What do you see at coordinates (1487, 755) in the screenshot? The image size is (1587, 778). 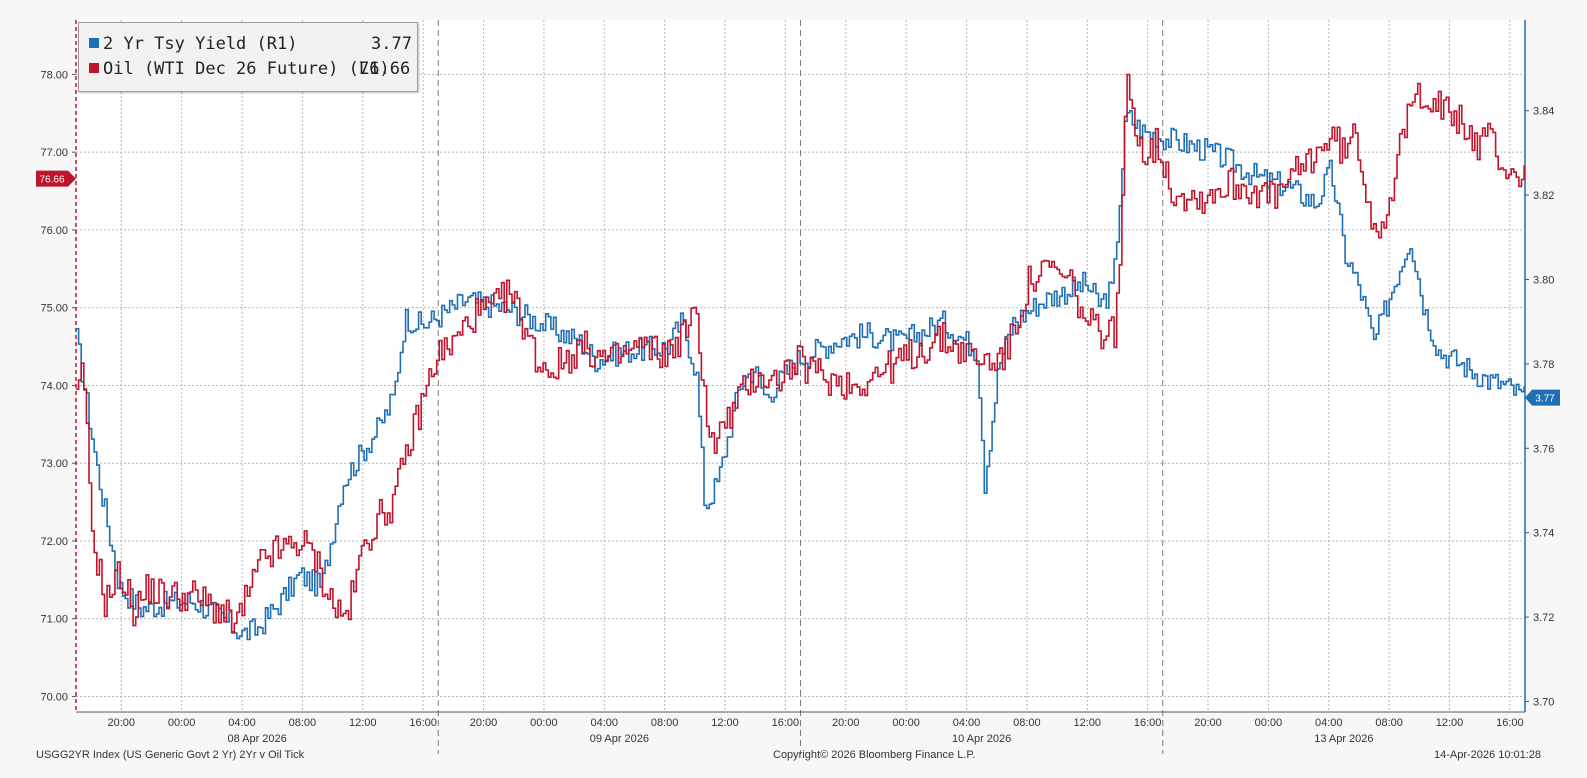 I see `footer-timestamp: 14-Apr-2026 10:01:28` at bounding box center [1487, 755].